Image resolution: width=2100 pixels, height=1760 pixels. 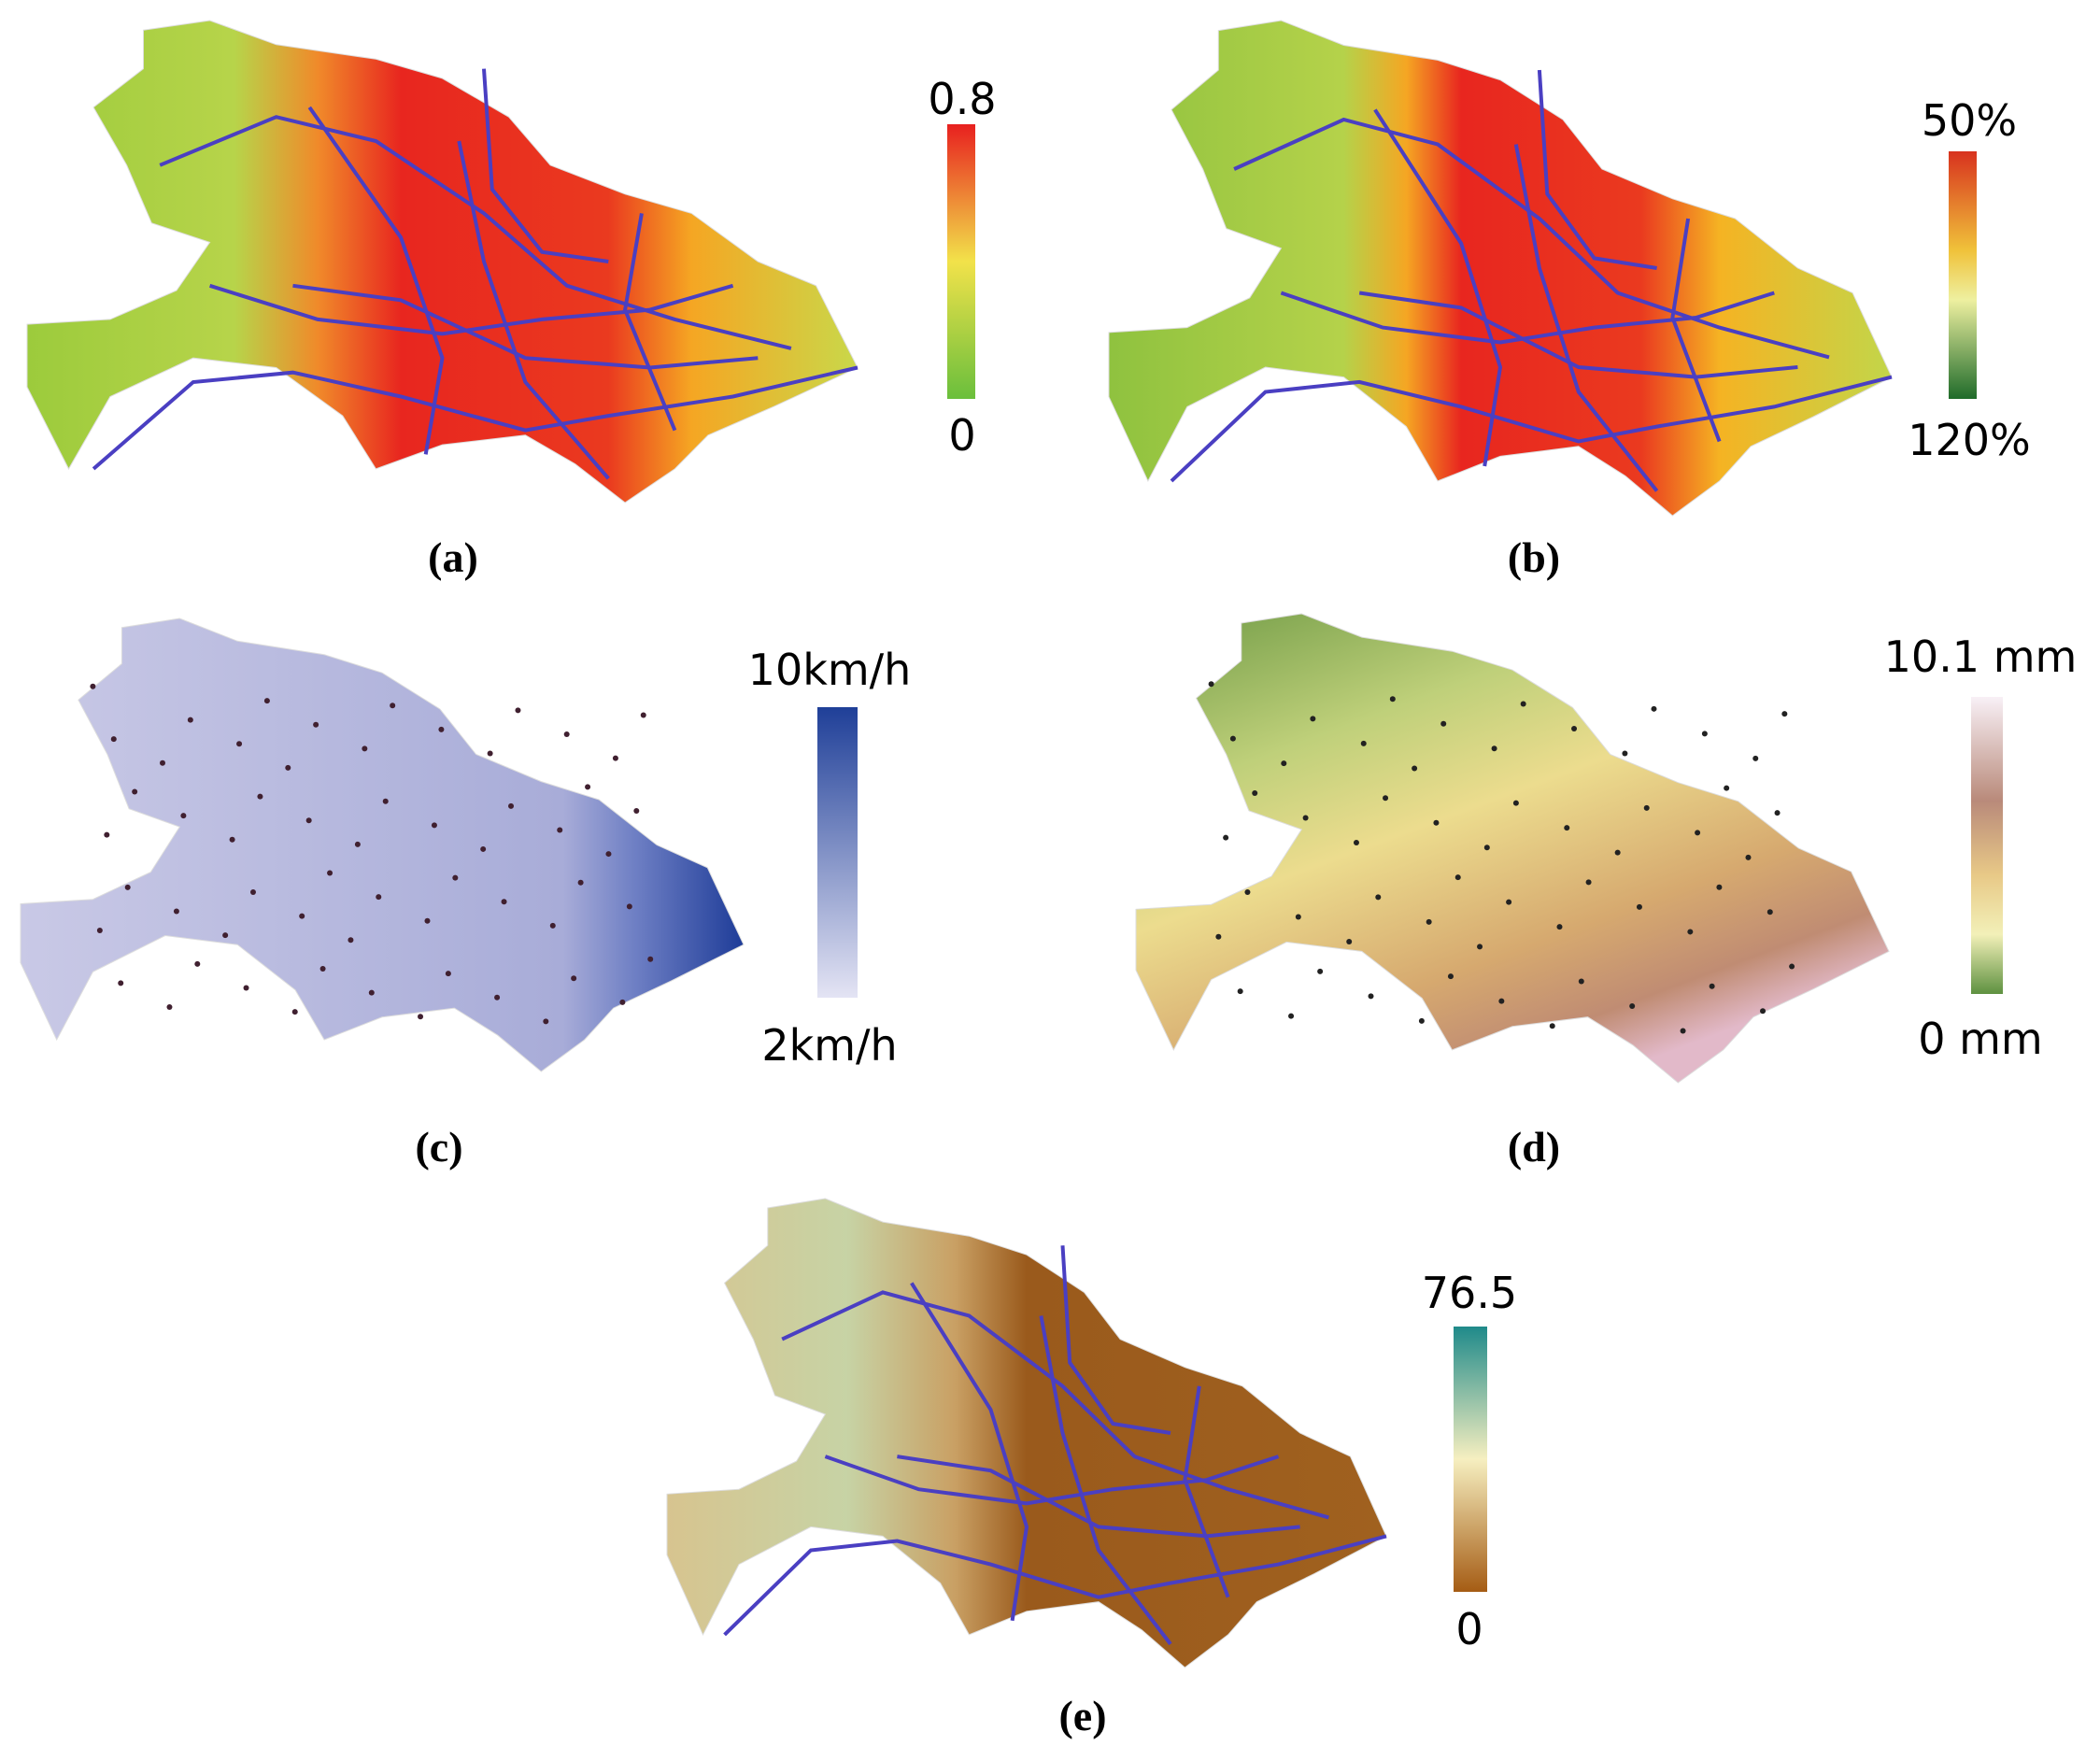 I want to click on caption: (b), so click(x=1534, y=557).